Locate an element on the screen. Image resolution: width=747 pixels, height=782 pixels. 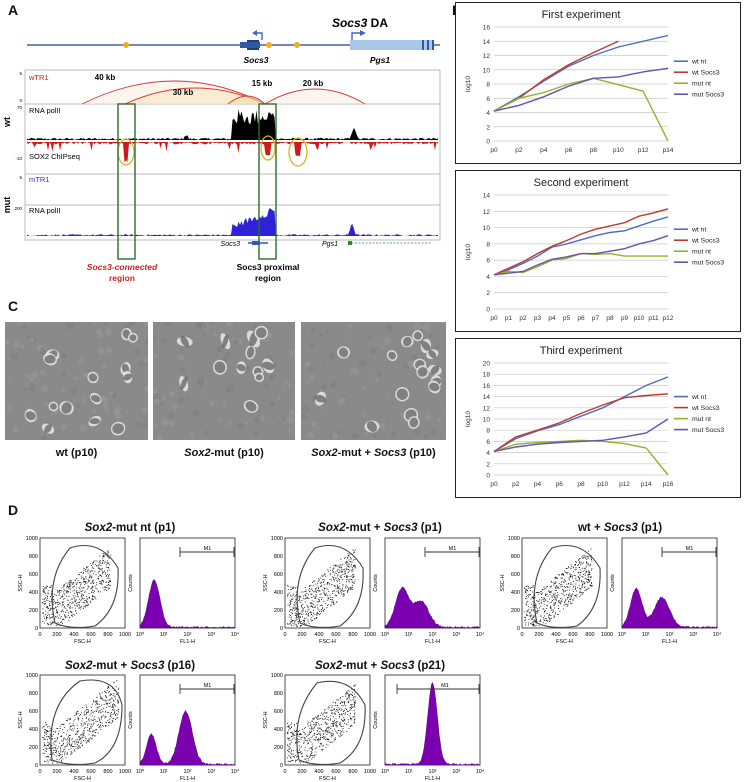
y-axis-label: log10 is located at coordinates (468, 419).